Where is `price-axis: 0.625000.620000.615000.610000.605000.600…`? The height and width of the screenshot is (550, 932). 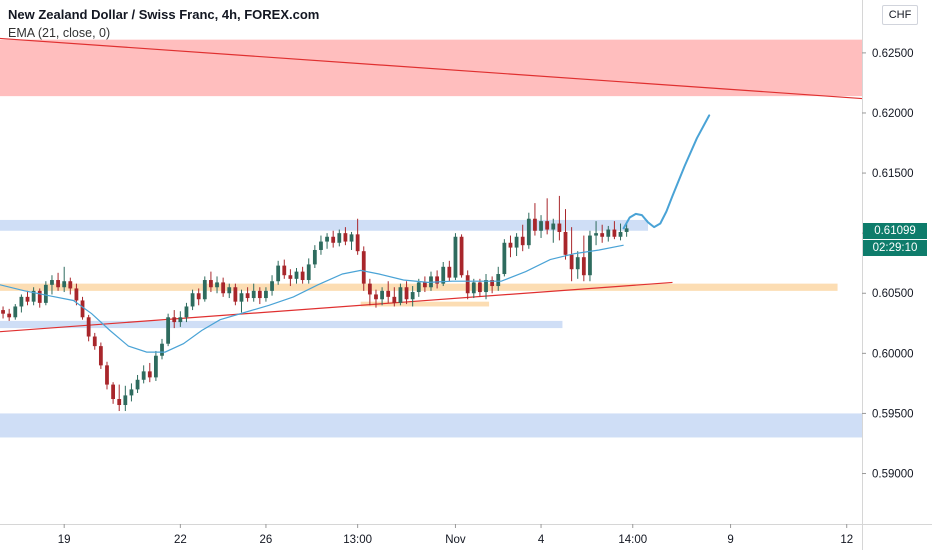 price-axis: 0.625000.620000.615000.610000.605000.600… is located at coordinates (888, 264).